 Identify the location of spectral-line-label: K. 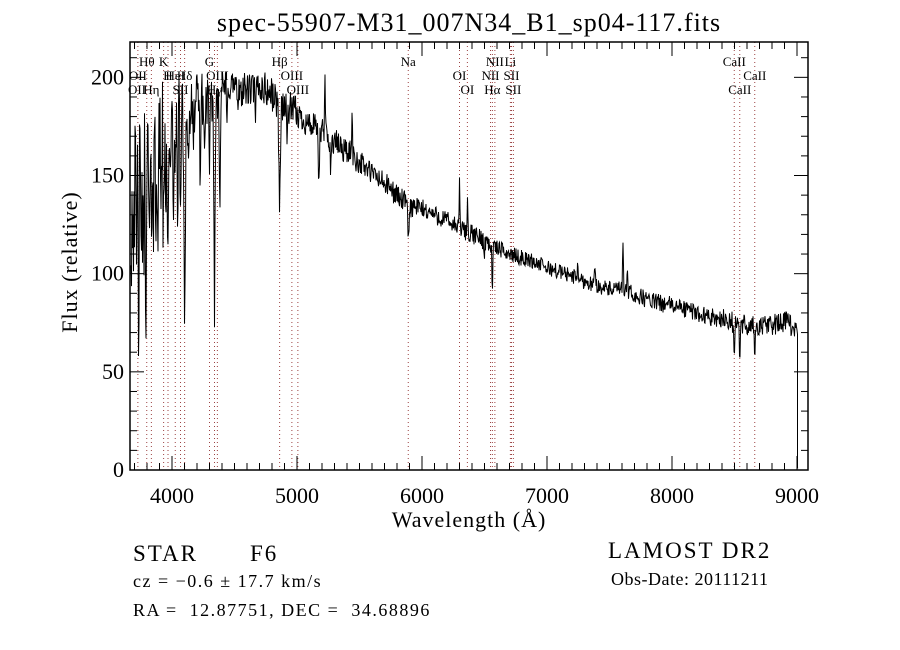
(164, 61).